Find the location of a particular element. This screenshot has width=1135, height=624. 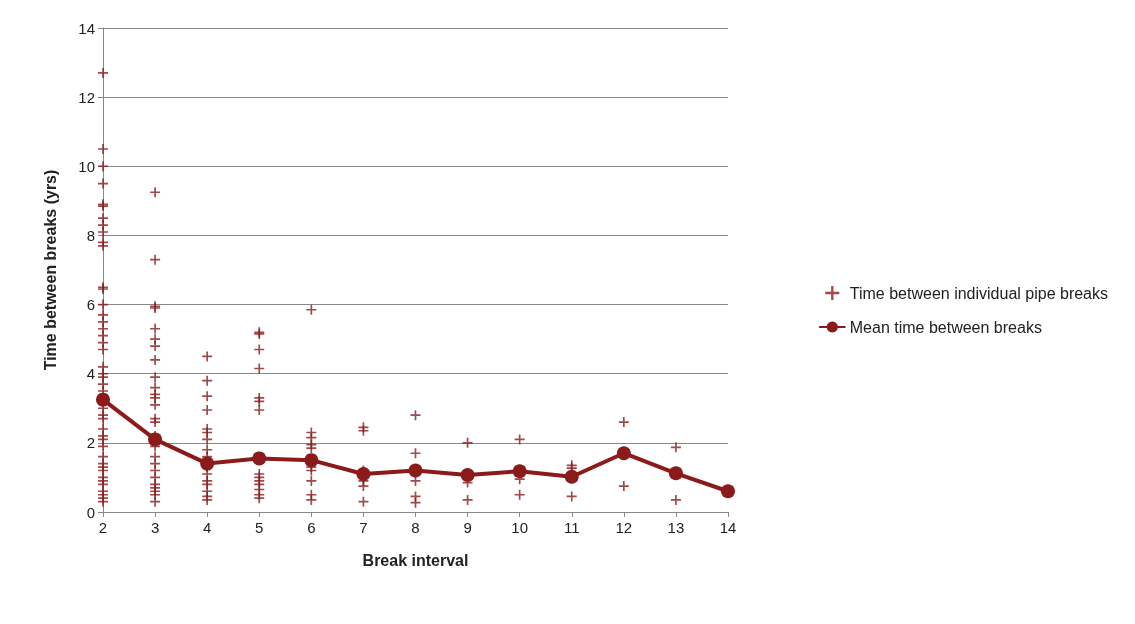

y-tick-label: 4 is located at coordinates (90, 374).